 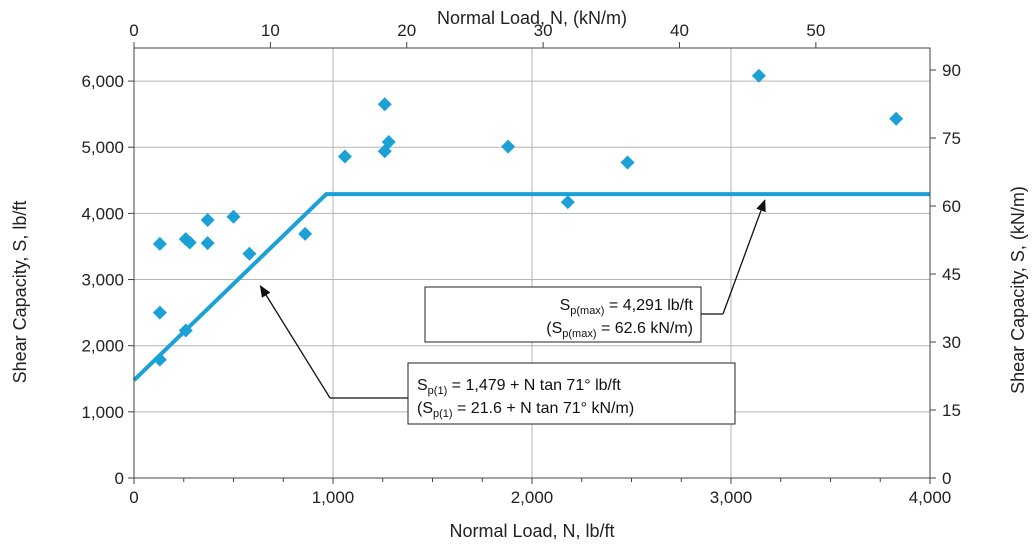 I want to click on y2-tick-label: 75, so click(x=951, y=138).